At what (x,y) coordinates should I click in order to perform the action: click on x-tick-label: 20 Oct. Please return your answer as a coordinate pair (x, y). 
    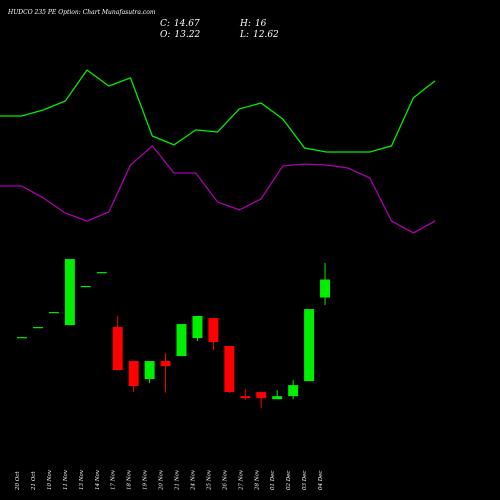
    Looking at the image, I should click on (18, 481).